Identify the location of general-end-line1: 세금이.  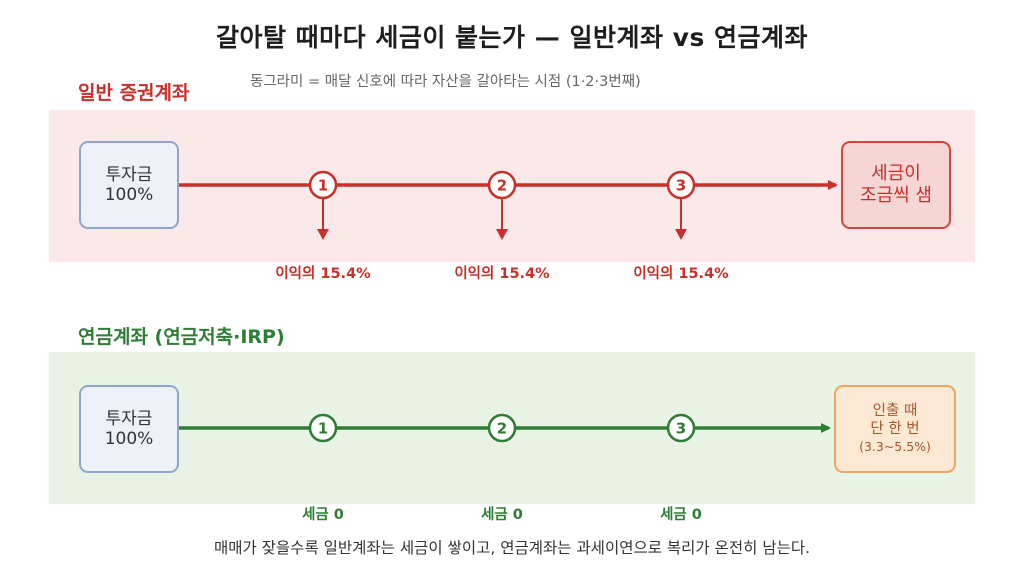
(896, 173).